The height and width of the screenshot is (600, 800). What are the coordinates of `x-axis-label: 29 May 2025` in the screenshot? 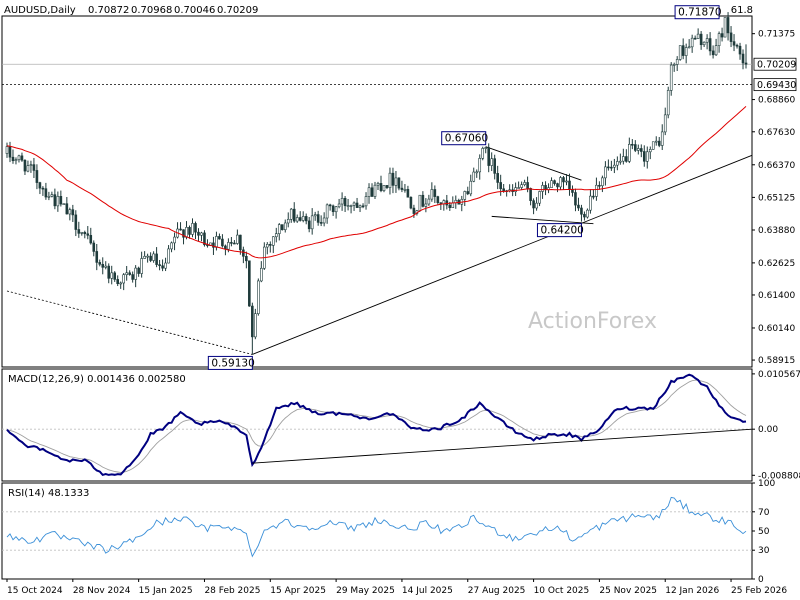 It's located at (365, 591).